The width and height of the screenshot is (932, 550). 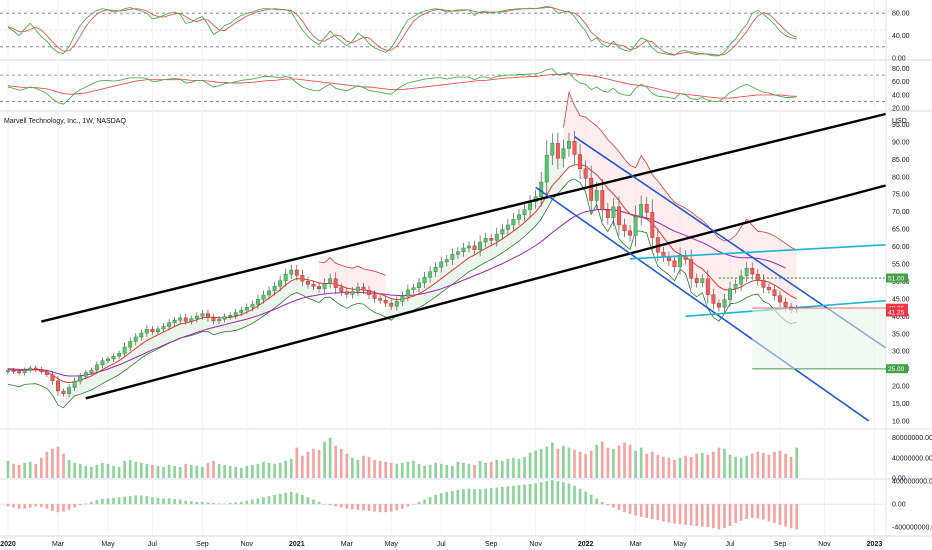 I want to click on price-tick-label: 20.00, so click(x=901, y=387).